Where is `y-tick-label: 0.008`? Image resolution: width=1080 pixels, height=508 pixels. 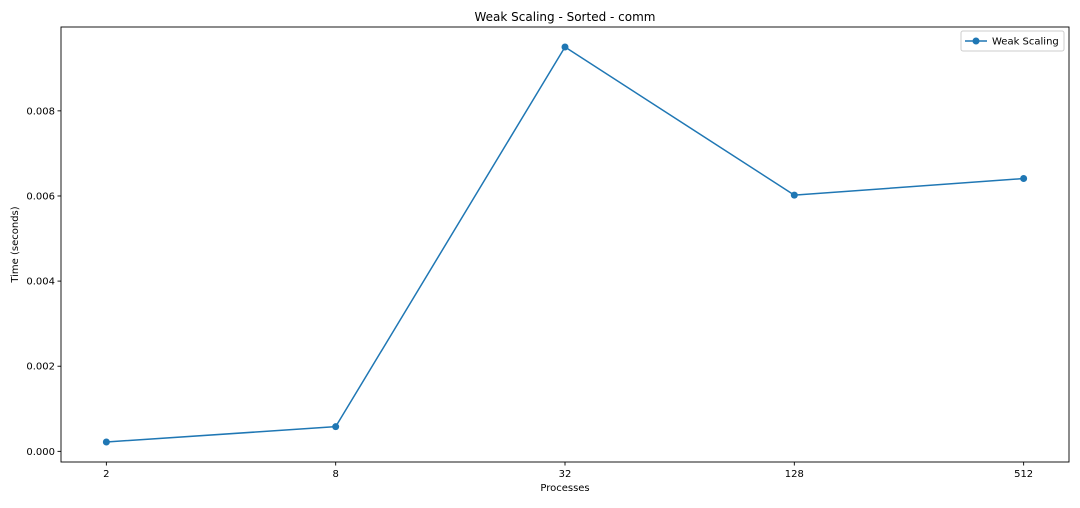 y-tick-label: 0.008 is located at coordinates (40, 111).